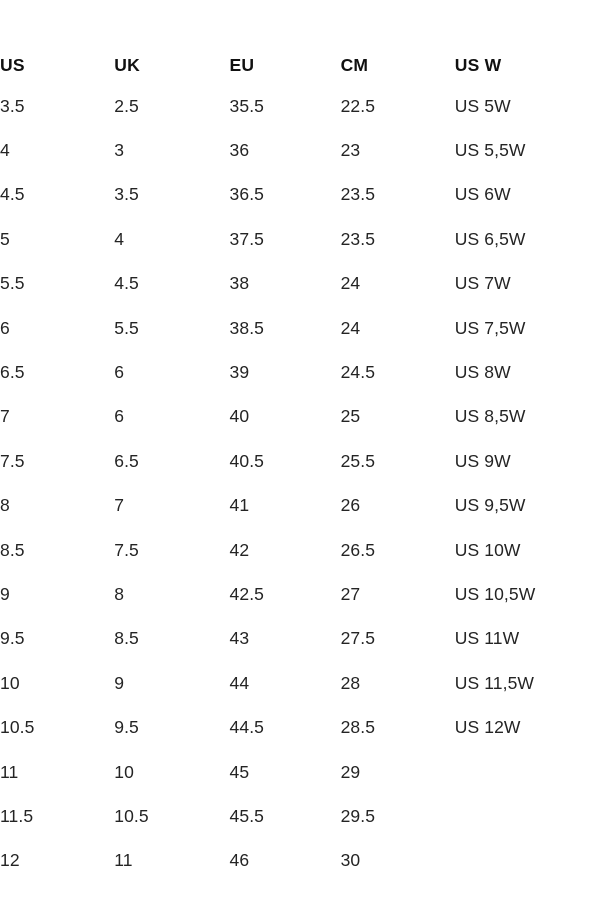  What do you see at coordinates (123, 860) in the screenshot?
I see `cell-uk: 11` at bounding box center [123, 860].